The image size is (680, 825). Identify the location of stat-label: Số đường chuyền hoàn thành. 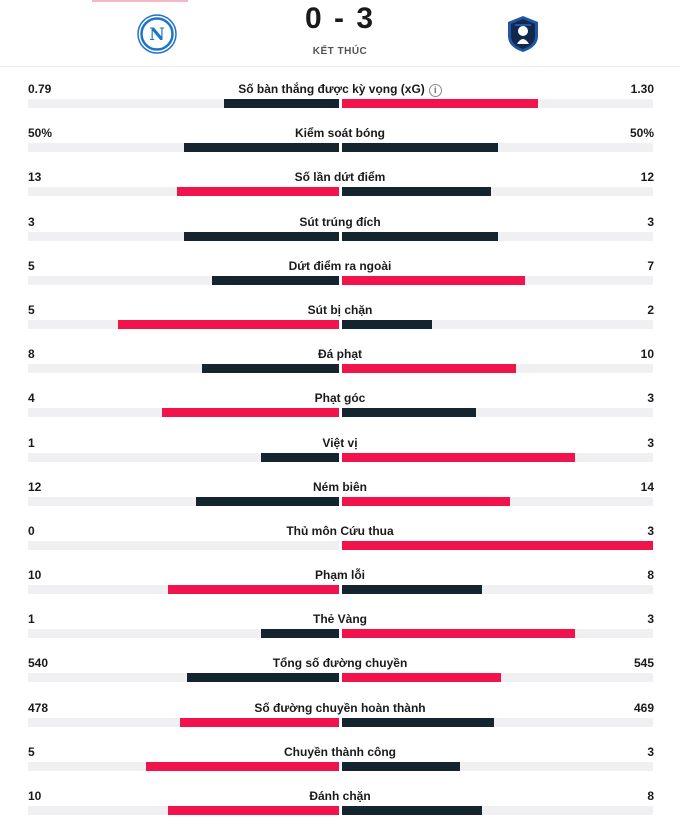
(340, 708).